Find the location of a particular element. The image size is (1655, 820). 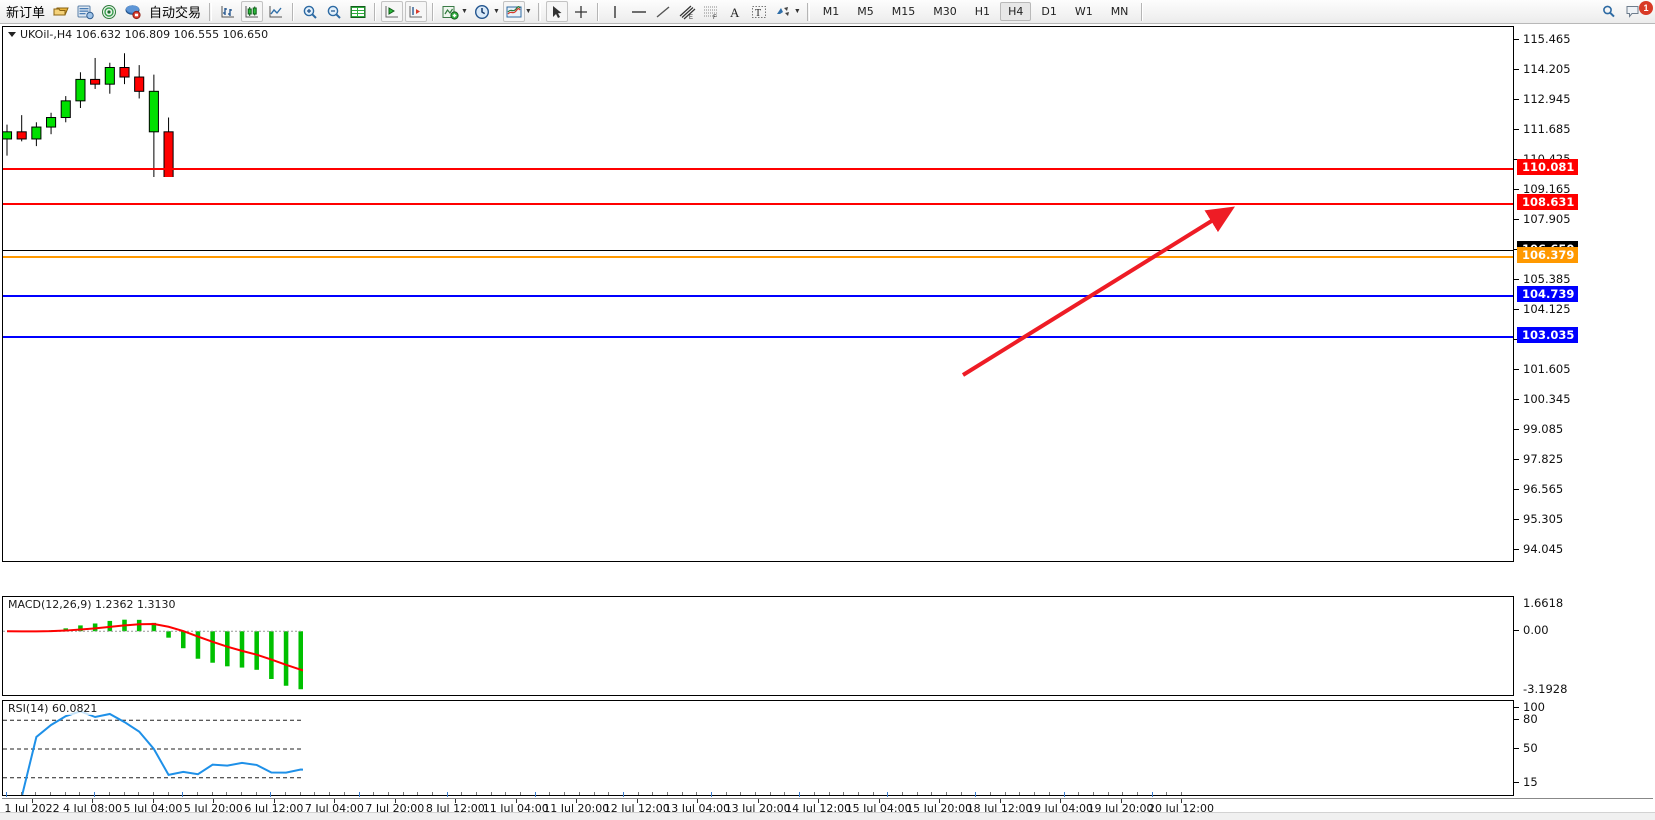

cursor-icon is located at coordinates (556, 11).